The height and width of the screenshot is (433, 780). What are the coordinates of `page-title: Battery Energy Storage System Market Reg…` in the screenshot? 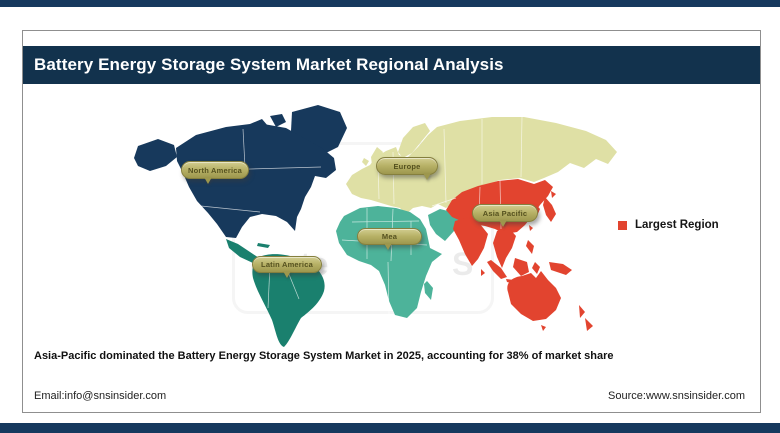 It's located at (269, 64).